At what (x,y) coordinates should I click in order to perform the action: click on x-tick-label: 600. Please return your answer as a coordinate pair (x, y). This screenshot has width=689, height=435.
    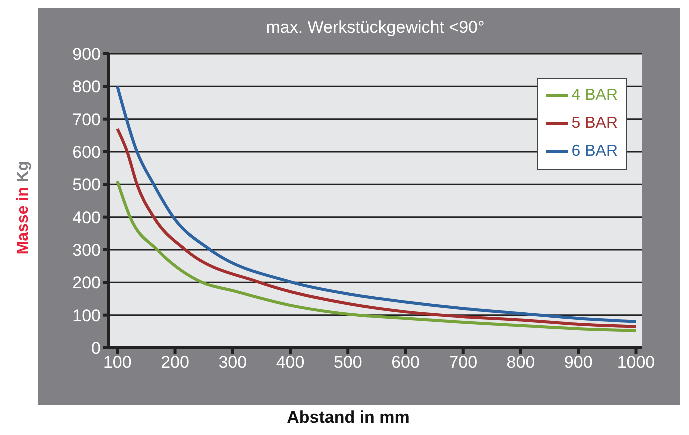
    Looking at the image, I should click on (406, 362).